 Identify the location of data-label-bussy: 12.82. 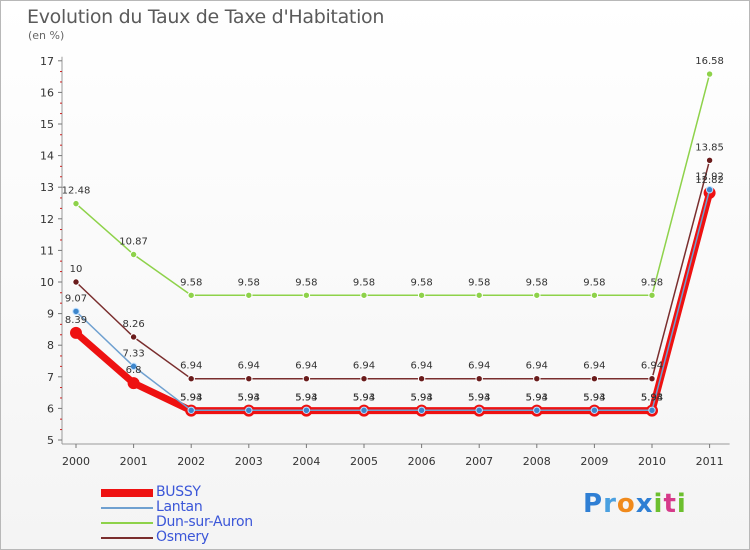
(709, 180).